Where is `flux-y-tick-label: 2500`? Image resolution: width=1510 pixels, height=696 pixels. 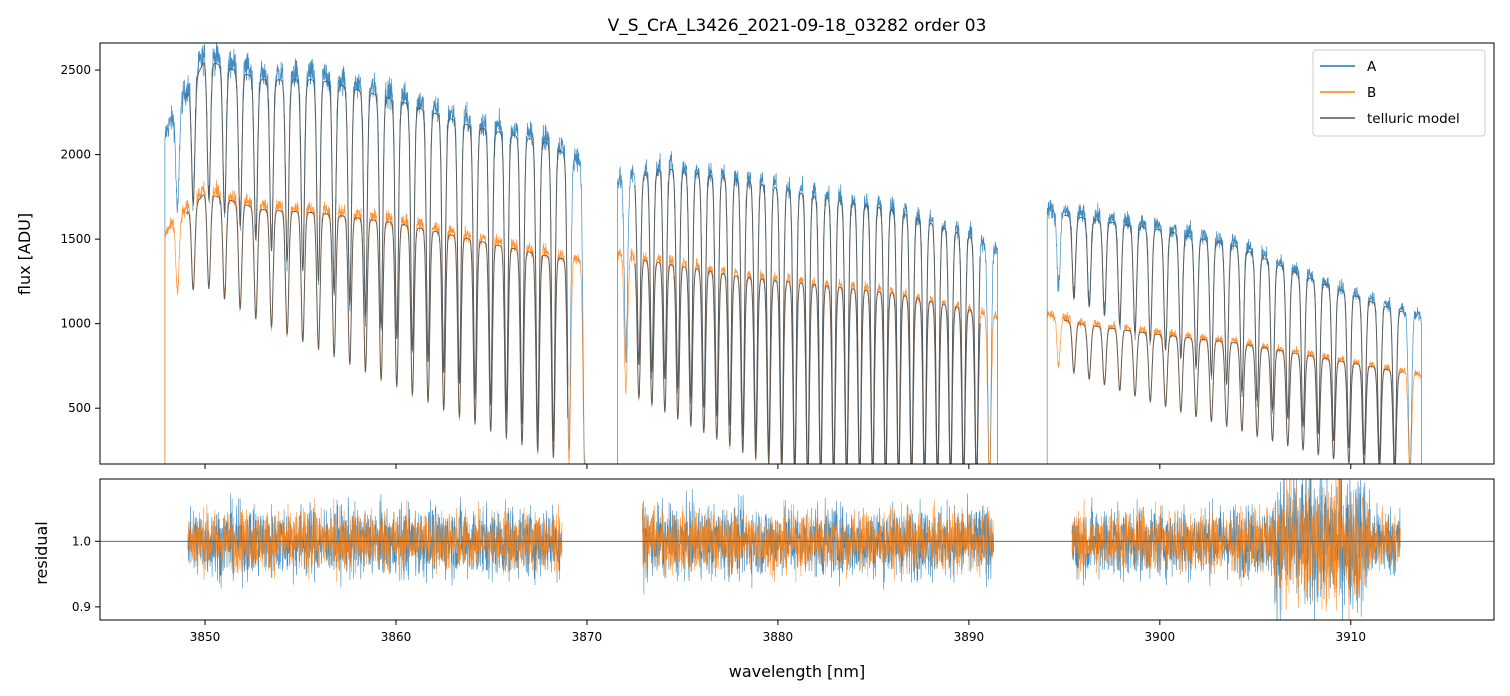 flux-y-tick-label: 2500 is located at coordinates (75, 70).